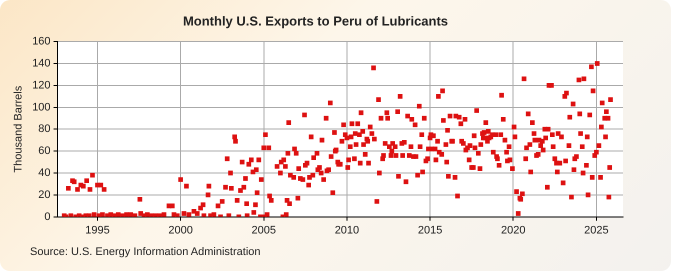  What do you see at coordinates (44, 151) in the screenshot?
I see `y-tick-label: 60` at bounding box center [44, 151].